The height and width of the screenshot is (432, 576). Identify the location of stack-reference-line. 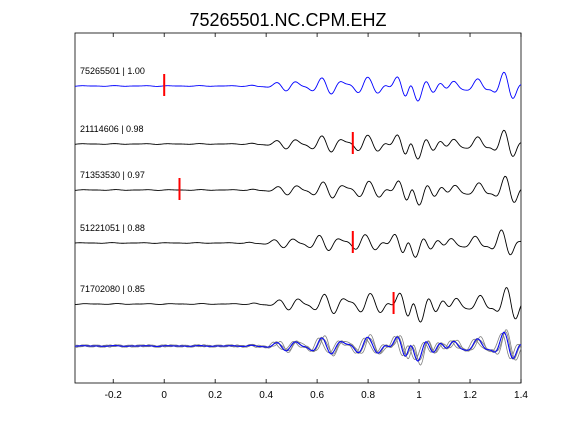
(298, 346).